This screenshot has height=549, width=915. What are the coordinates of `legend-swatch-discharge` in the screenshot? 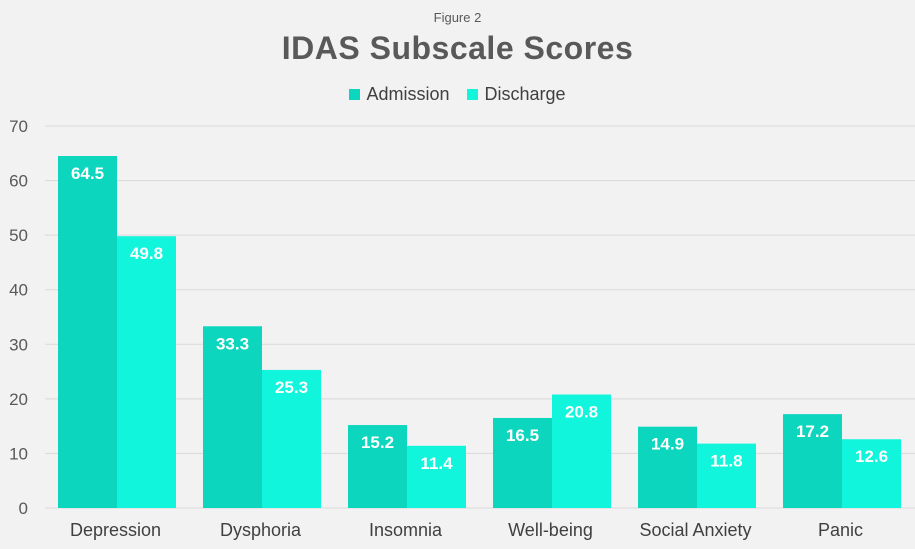 It's located at (473, 94).